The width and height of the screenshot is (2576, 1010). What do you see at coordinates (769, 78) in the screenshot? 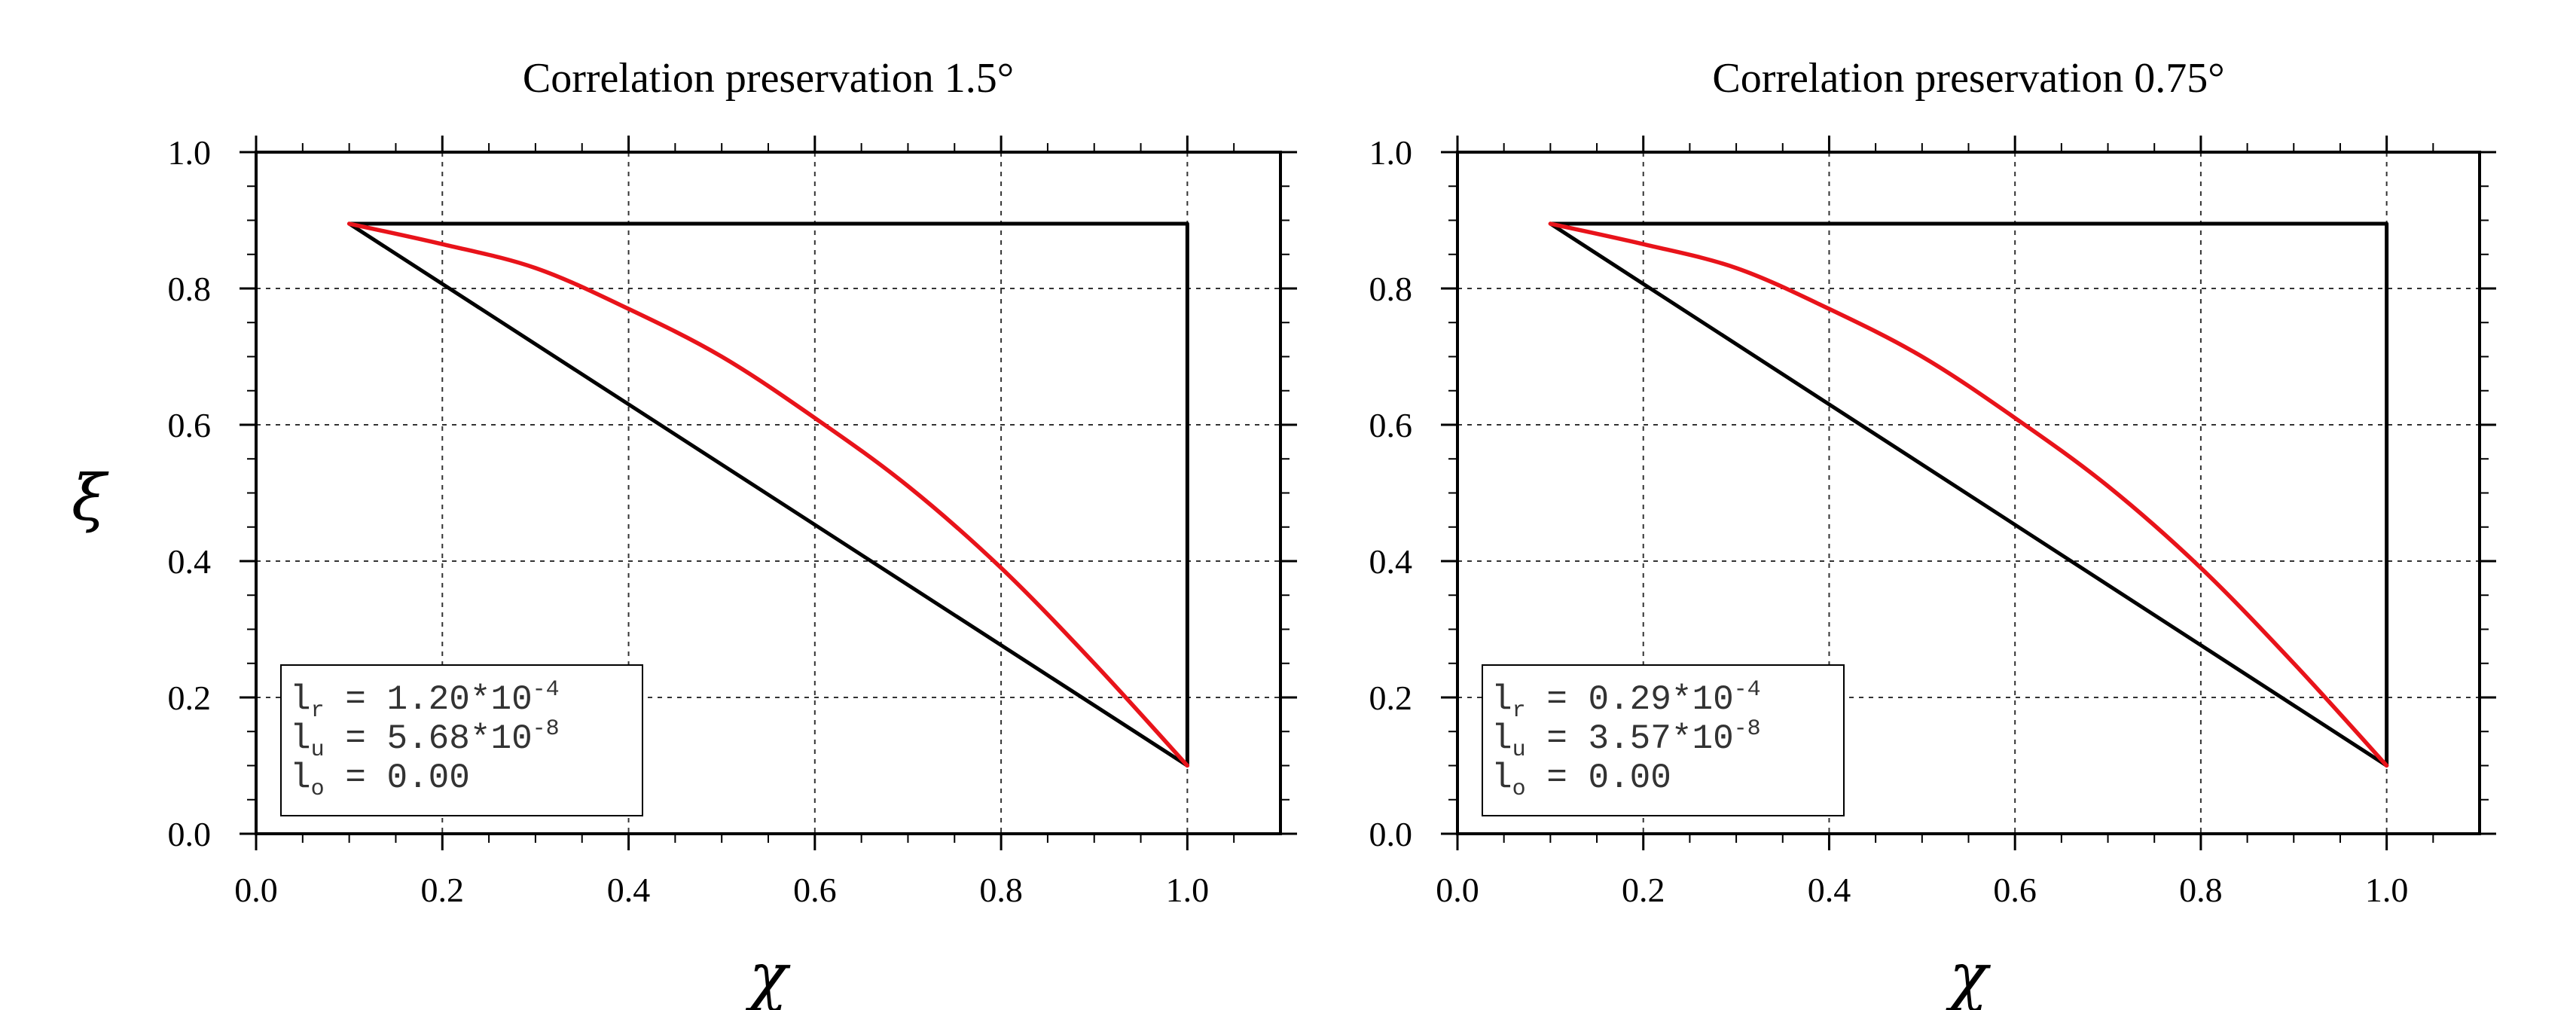
I see `chart-title: Correlation preservation 1.5°` at bounding box center [769, 78].